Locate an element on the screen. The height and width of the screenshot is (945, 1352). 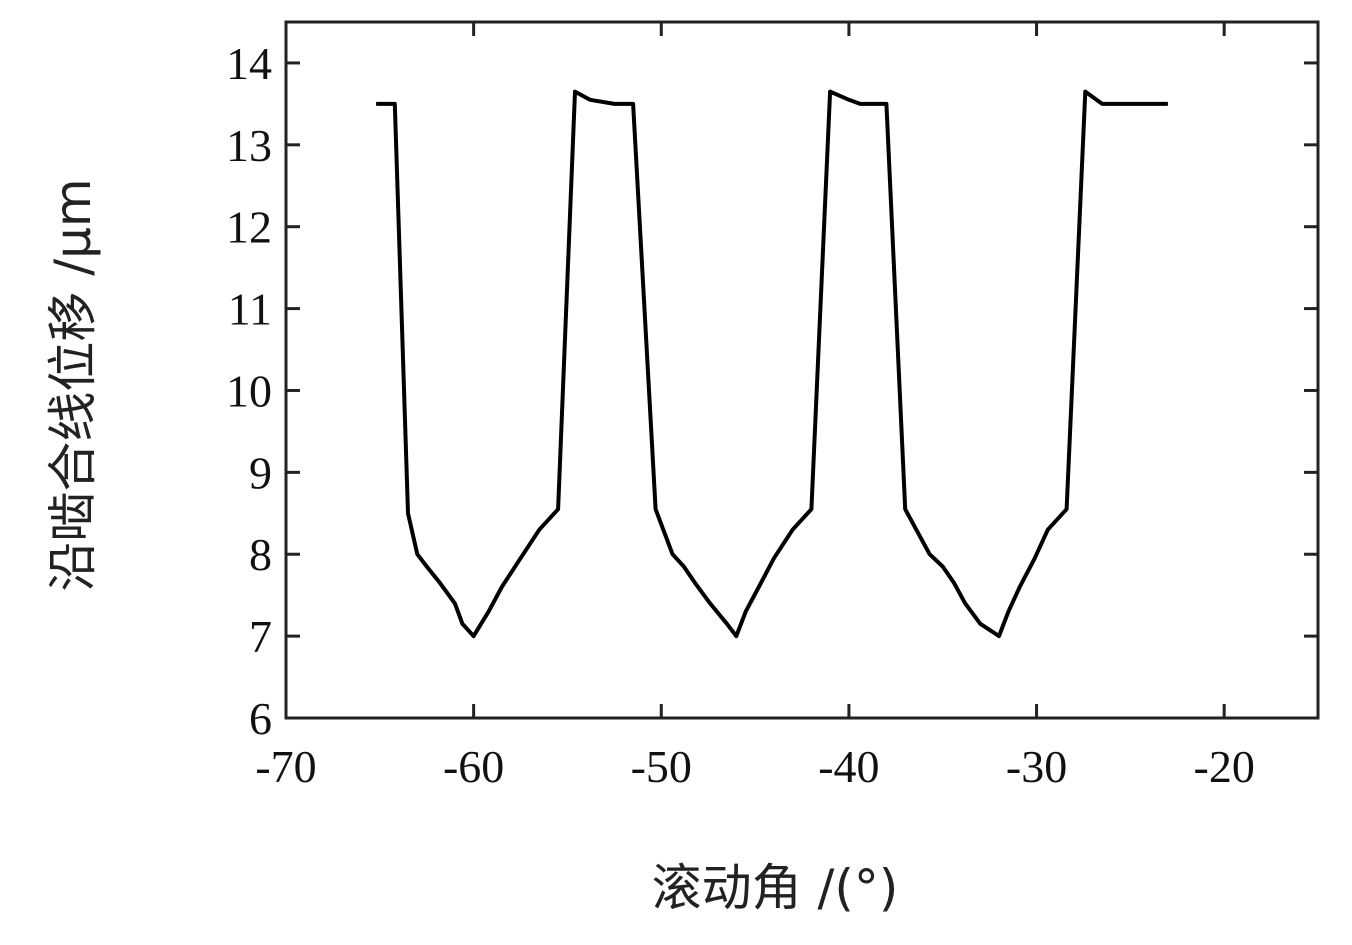
x-tick-label: -20 is located at coordinates (1224, 766).